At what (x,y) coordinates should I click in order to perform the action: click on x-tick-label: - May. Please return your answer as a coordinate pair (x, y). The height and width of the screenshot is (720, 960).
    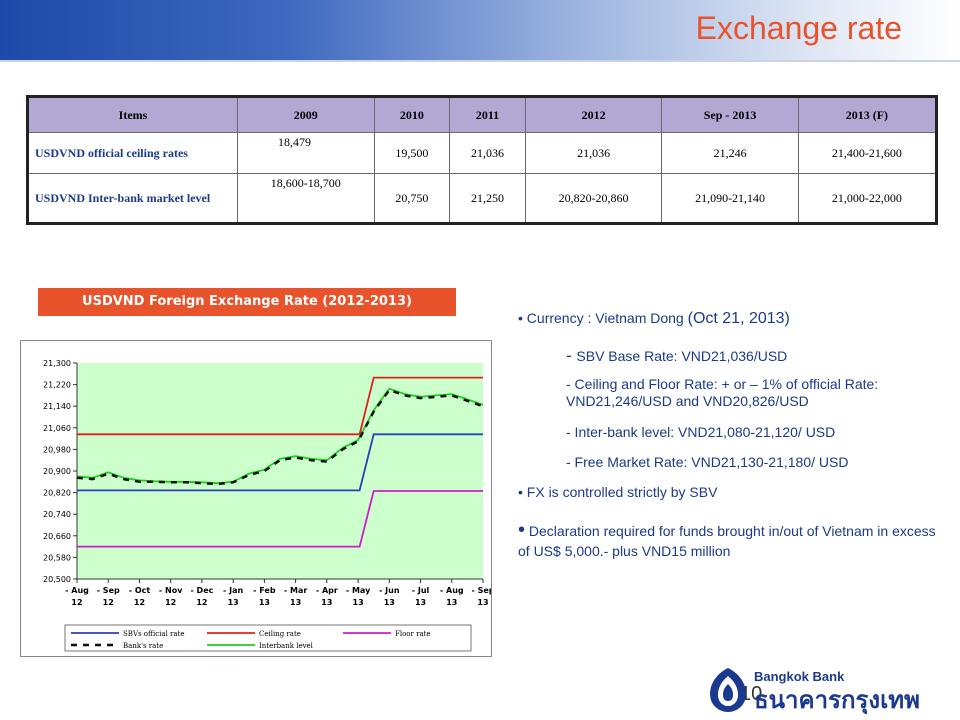
    Looking at the image, I should click on (358, 590).